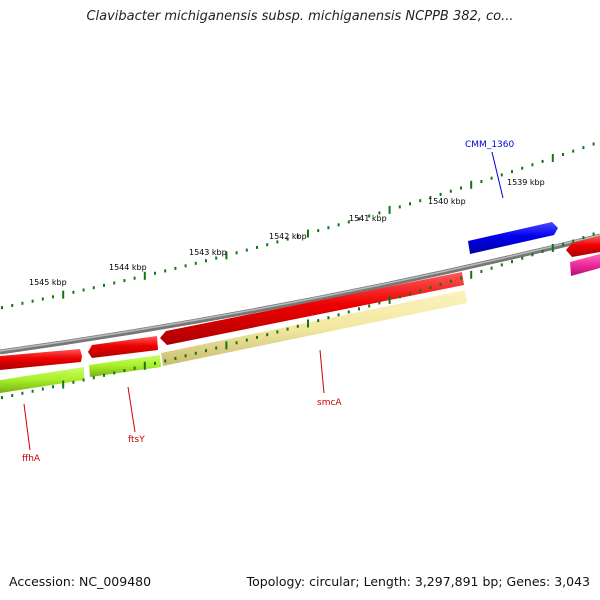  I want to click on kbp-label: 1541 kbp, so click(368, 218).